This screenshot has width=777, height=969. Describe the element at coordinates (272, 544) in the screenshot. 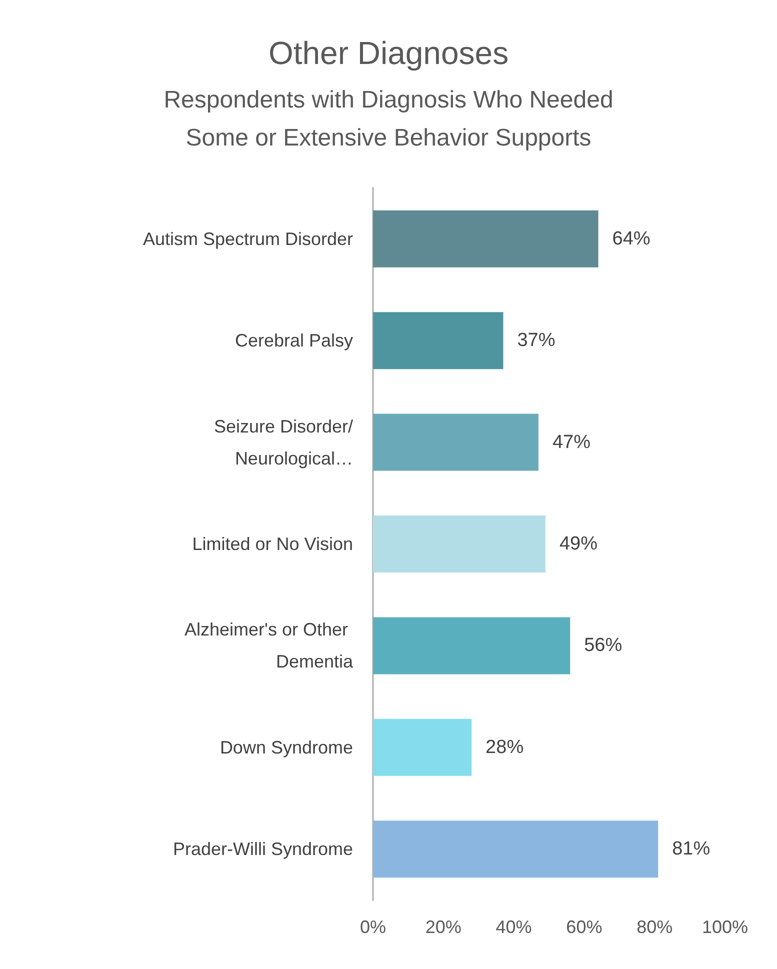

I see `y-tick-label: Limited or No Vision` at that location.